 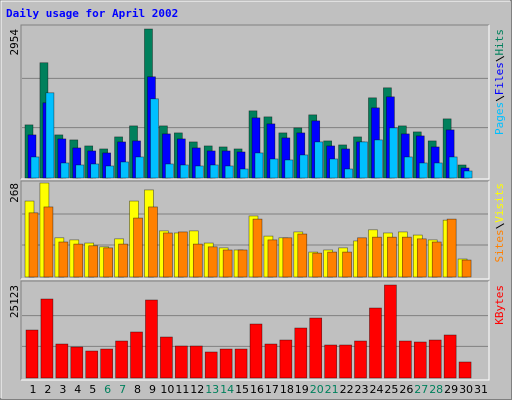 What do you see at coordinates (272, 389) in the screenshot?
I see `x-tick-label: 17` at bounding box center [272, 389].